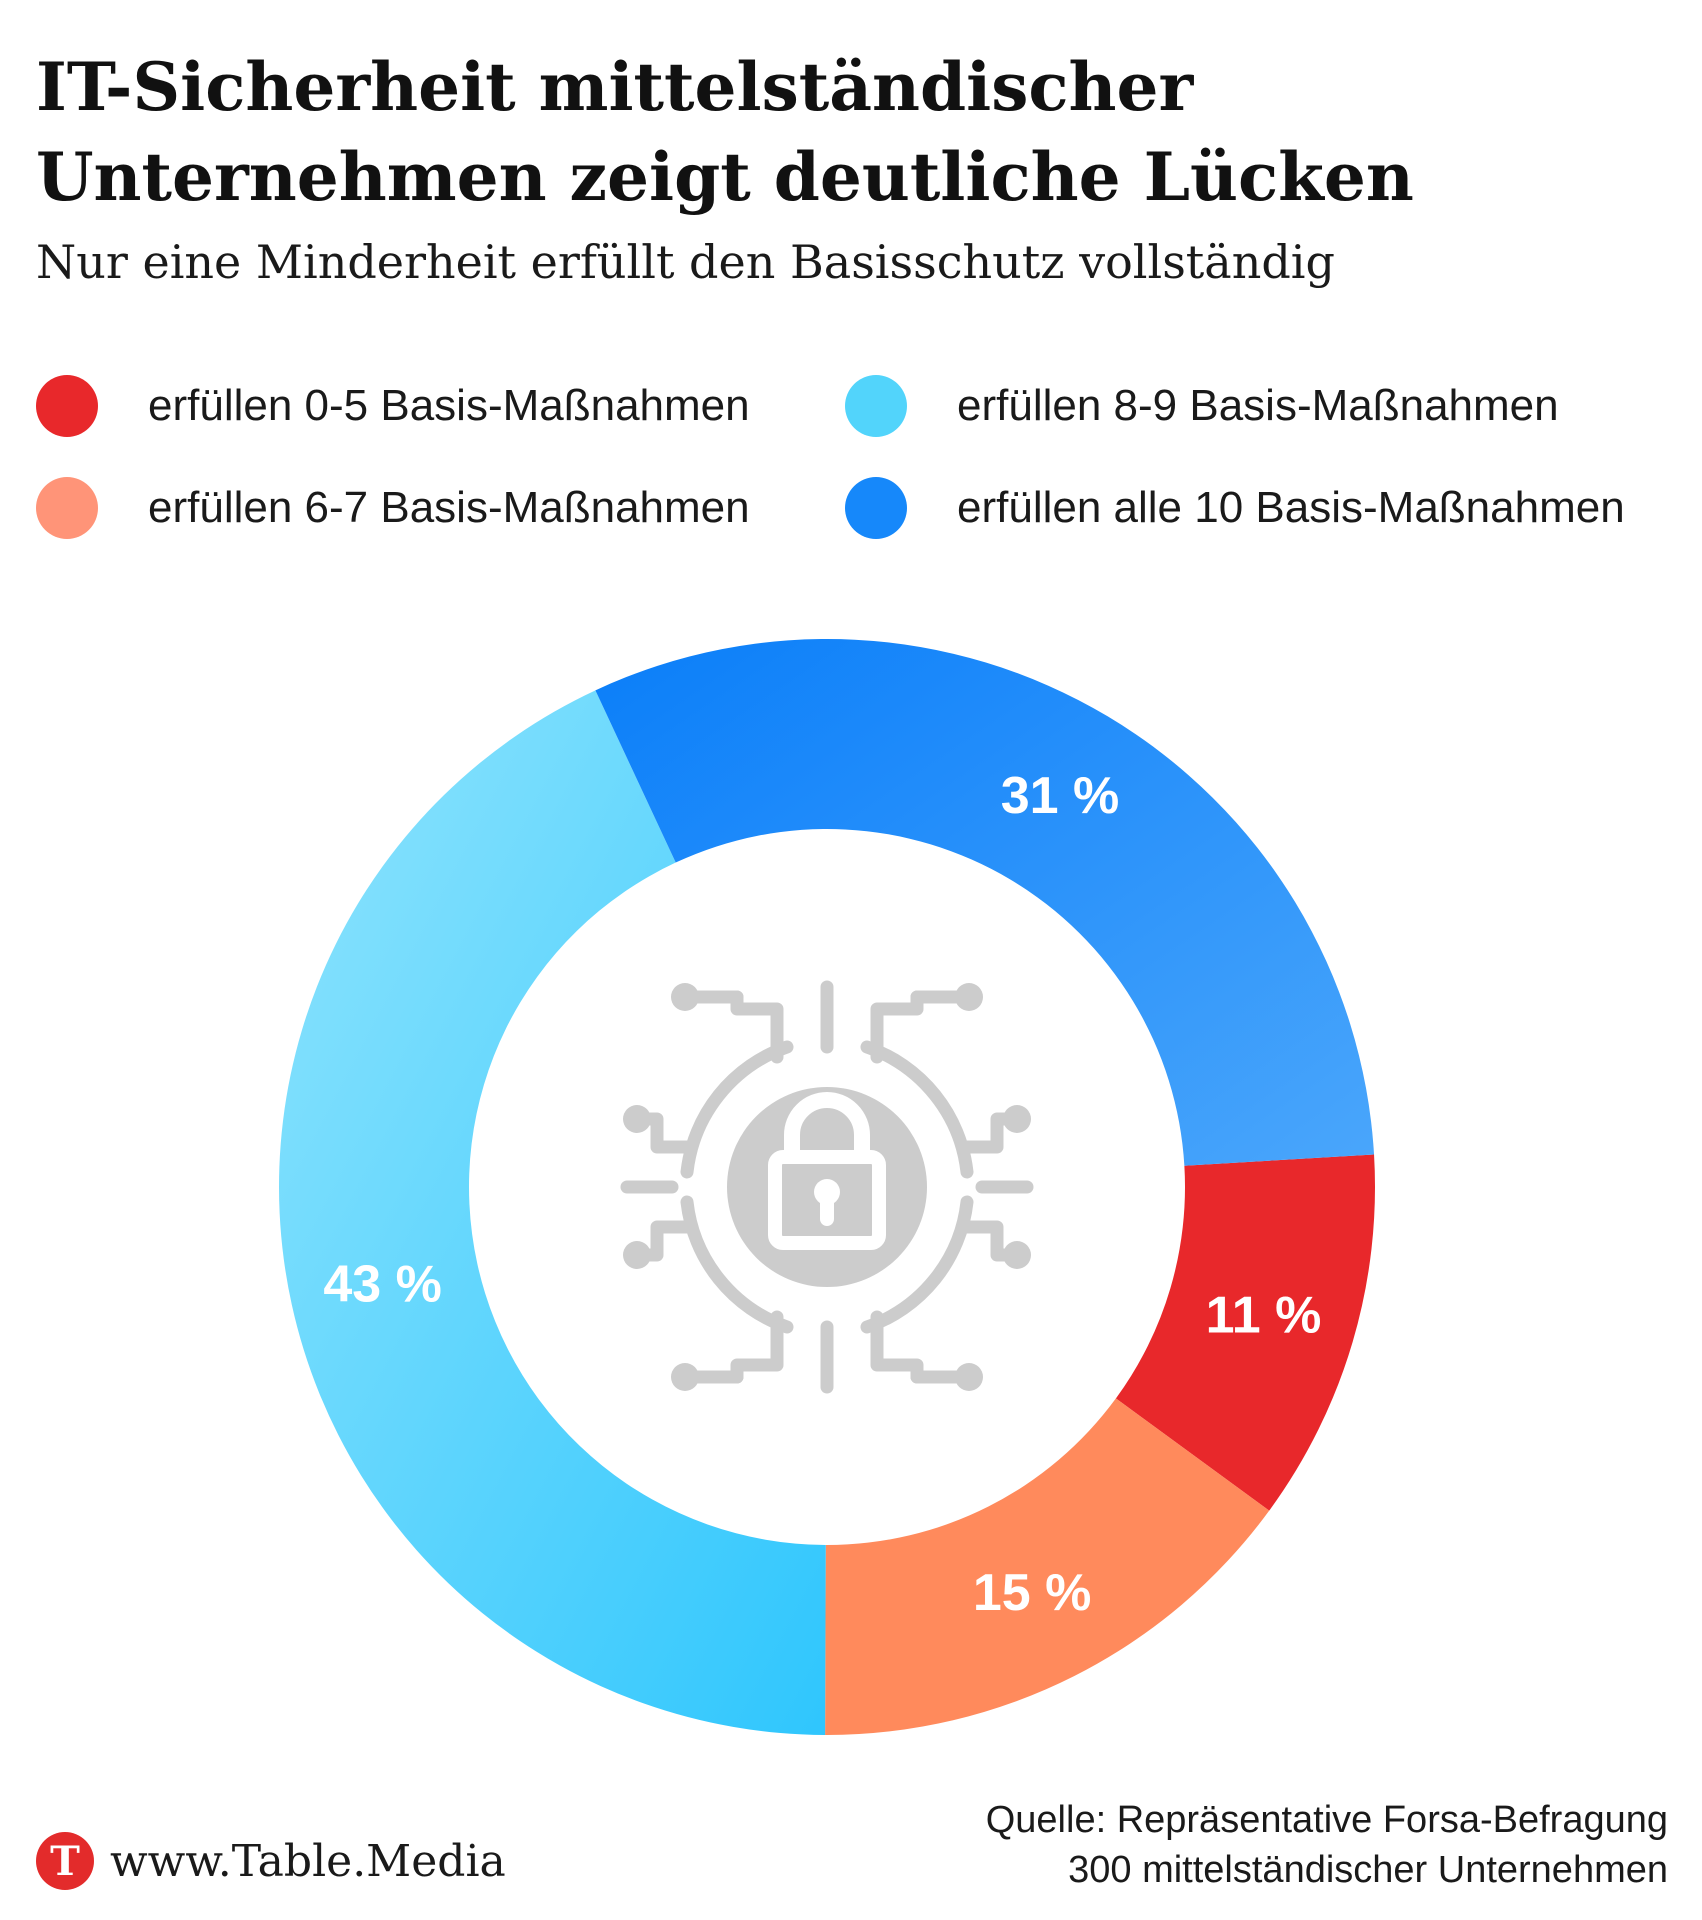  I want to click on legend-item-6-7: erfüllen 6-7 Basis-Maßnahmen, so click(393, 508).